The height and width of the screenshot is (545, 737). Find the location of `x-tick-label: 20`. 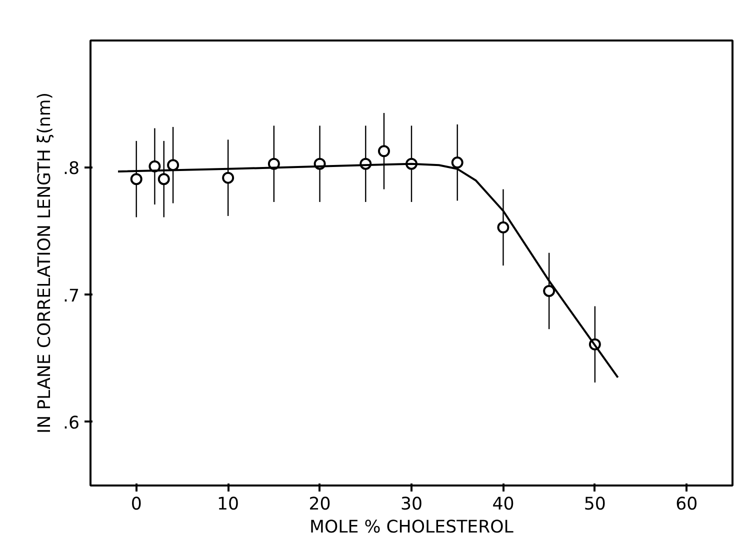

x-tick-label: 20 is located at coordinates (319, 504).